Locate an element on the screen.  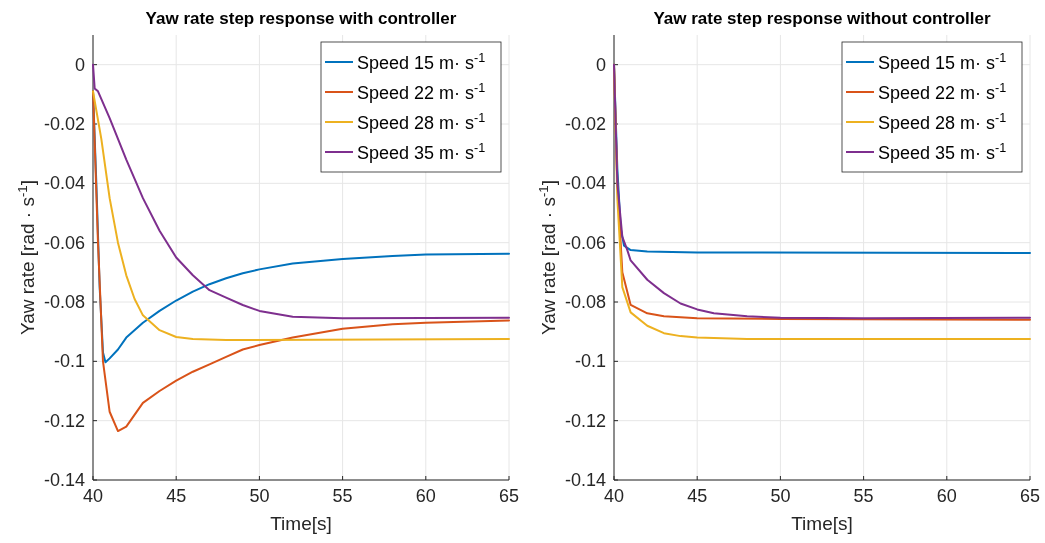
chart-title: Yaw rate step response with controller is located at coordinates (301, 18).